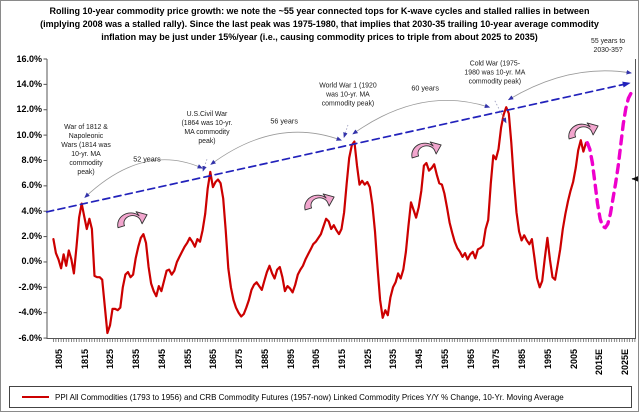 Image resolution: width=639 pixels, height=412 pixels. Describe the element at coordinates (161, 359) in the screenshot. I see `x-axis-tick-label: 1845` at that location.